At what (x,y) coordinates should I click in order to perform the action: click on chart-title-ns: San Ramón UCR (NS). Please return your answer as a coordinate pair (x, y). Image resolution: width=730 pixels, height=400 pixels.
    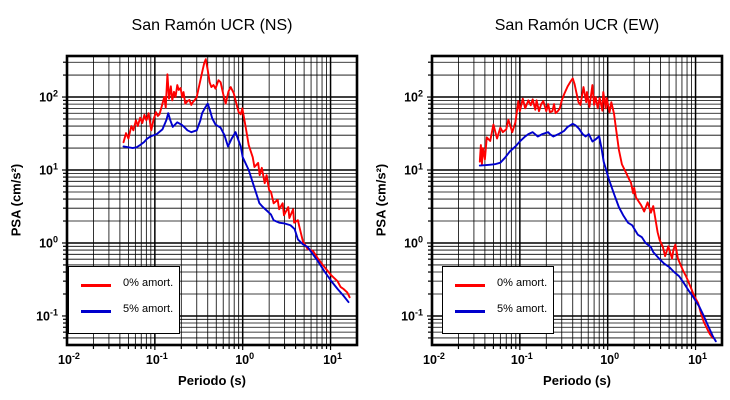
    Looking at the image, I should click on (212, 25).